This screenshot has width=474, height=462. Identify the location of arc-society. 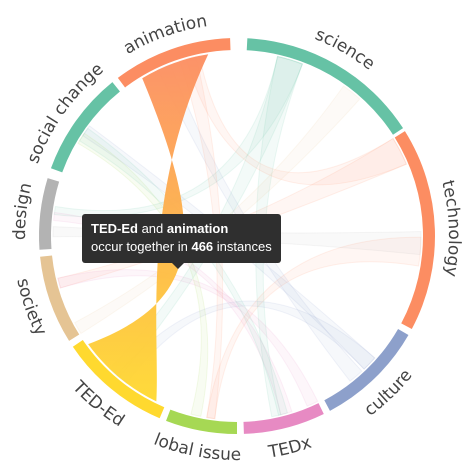
(60, 298).